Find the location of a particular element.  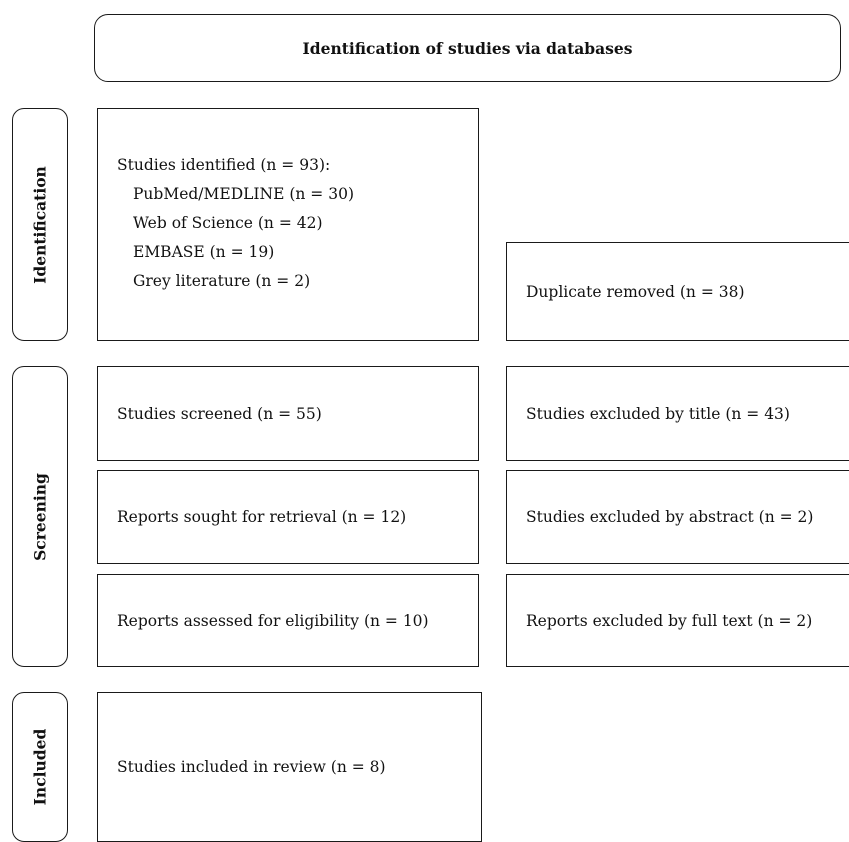

studies-included-text: Studies included in review (n = 8) is located at coordinates (251, 767).